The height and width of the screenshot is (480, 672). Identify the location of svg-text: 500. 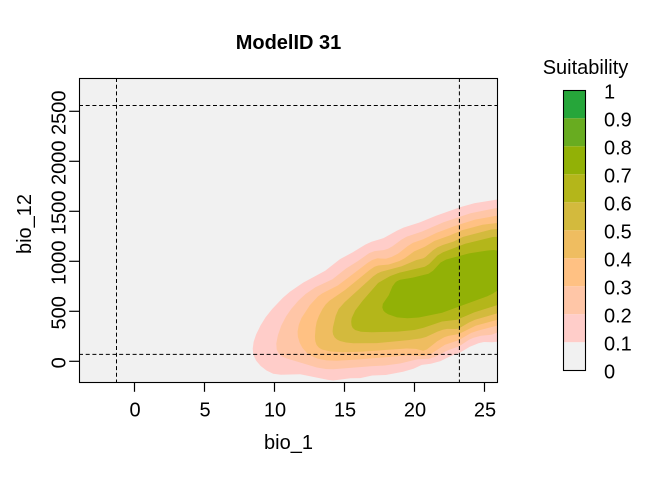
(60, 312).